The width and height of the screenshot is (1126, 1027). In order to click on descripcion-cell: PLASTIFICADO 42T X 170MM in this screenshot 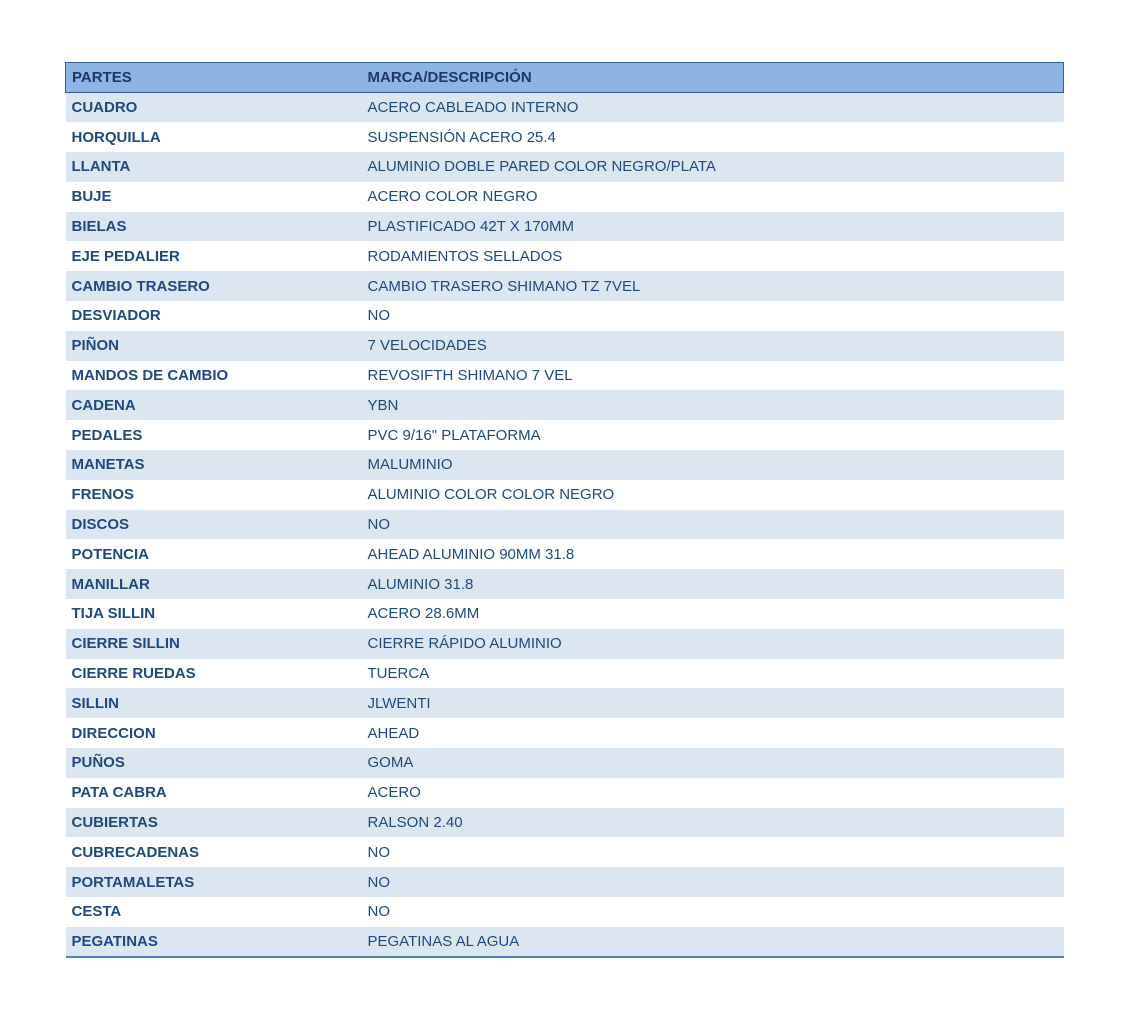, I will do `click(712, 226)`.